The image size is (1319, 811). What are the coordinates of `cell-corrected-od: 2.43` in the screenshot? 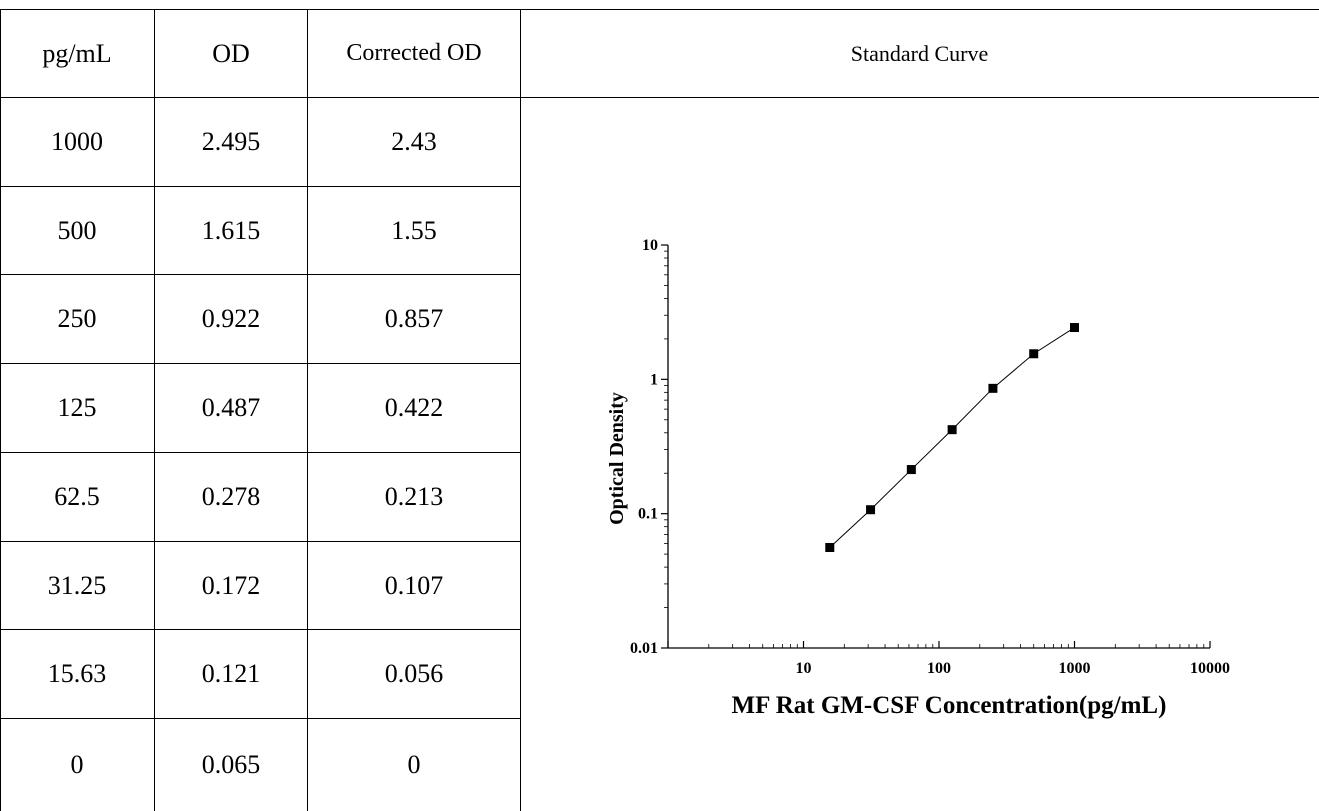 It's located at (414, 141).